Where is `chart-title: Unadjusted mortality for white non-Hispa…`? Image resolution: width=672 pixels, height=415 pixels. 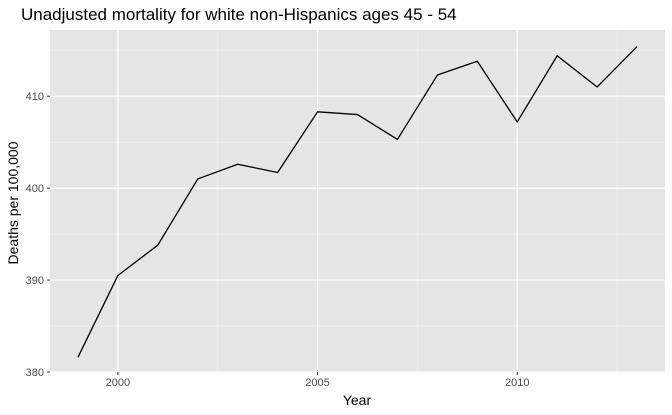 chart-title: Unadjusted mortality for white non-Hispa… is located at coordinates (239, 14).